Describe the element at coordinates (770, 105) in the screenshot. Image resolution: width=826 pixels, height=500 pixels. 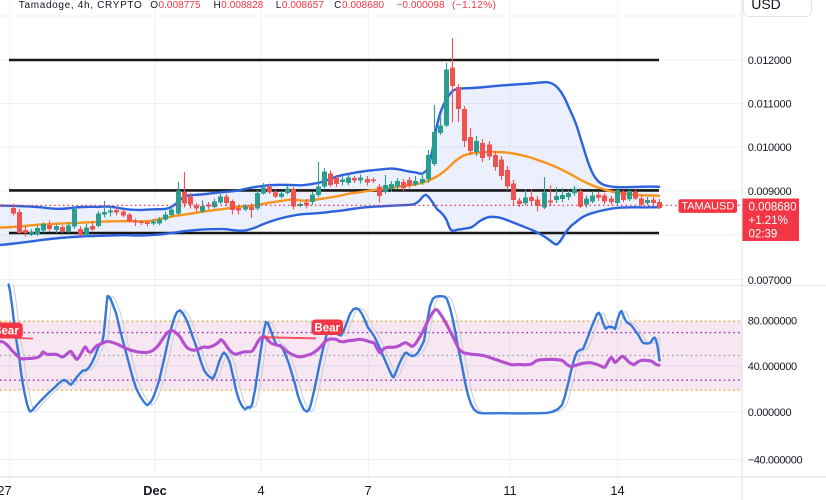
I see `svg-text: 0.011000` at that location.